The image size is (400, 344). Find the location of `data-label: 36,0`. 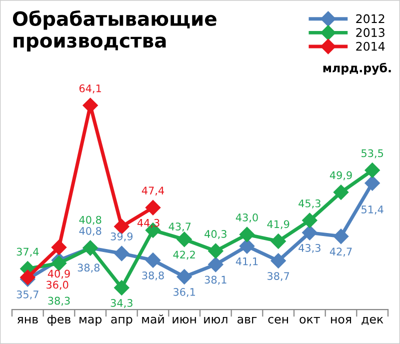

data-label: 36,0 is located at coordinates (57, 285).